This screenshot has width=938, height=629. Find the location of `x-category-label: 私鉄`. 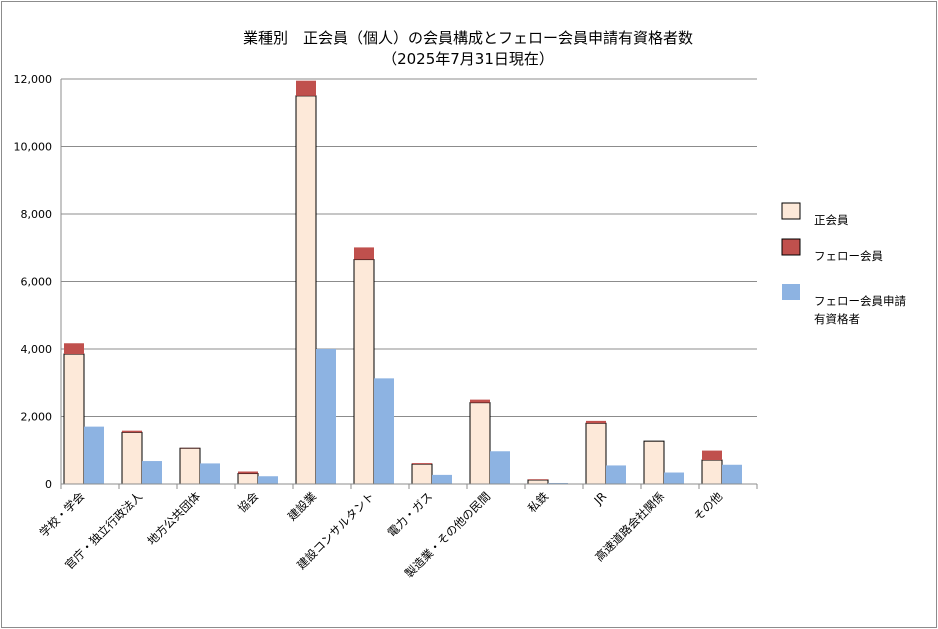

x-category-label: 私鉄 is located at coordinates (538, 502).